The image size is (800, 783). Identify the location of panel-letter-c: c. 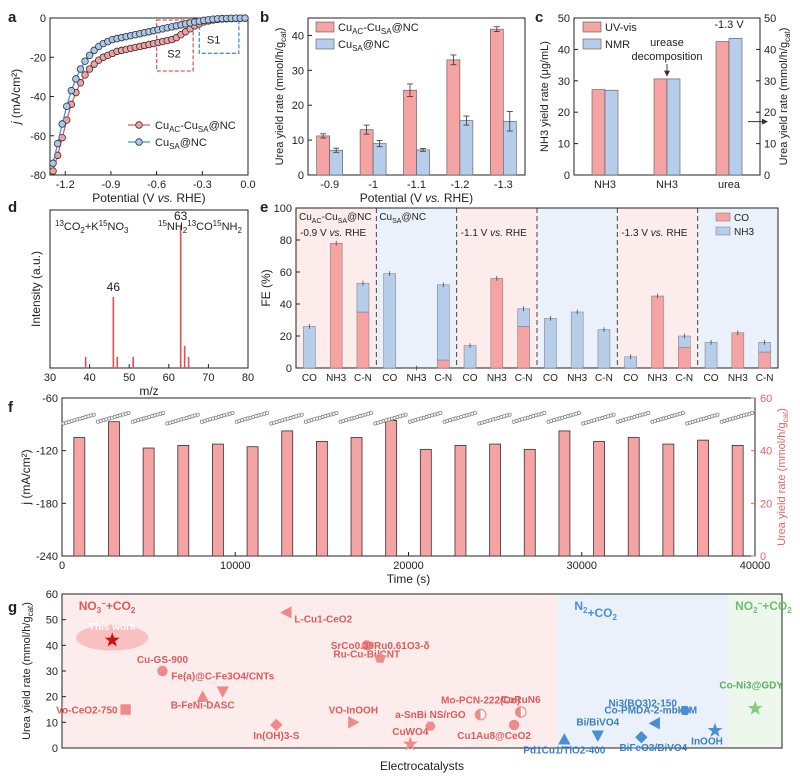
(539, 17).